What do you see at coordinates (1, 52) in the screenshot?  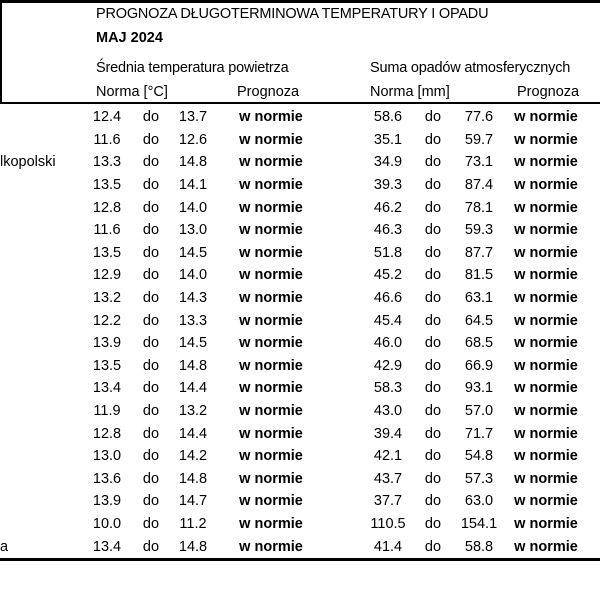 I see `left-border-line` at bounding box center [1, 52].